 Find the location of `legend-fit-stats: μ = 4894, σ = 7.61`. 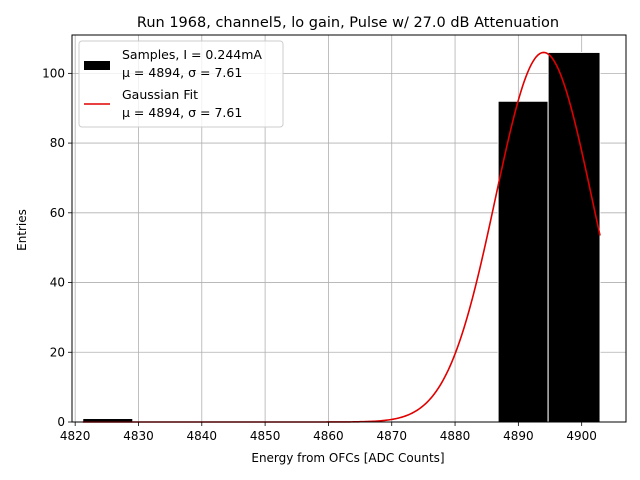

legend-fit-stats: μ = 4894, σ = 7.61 is located at coordinates (182, 112).